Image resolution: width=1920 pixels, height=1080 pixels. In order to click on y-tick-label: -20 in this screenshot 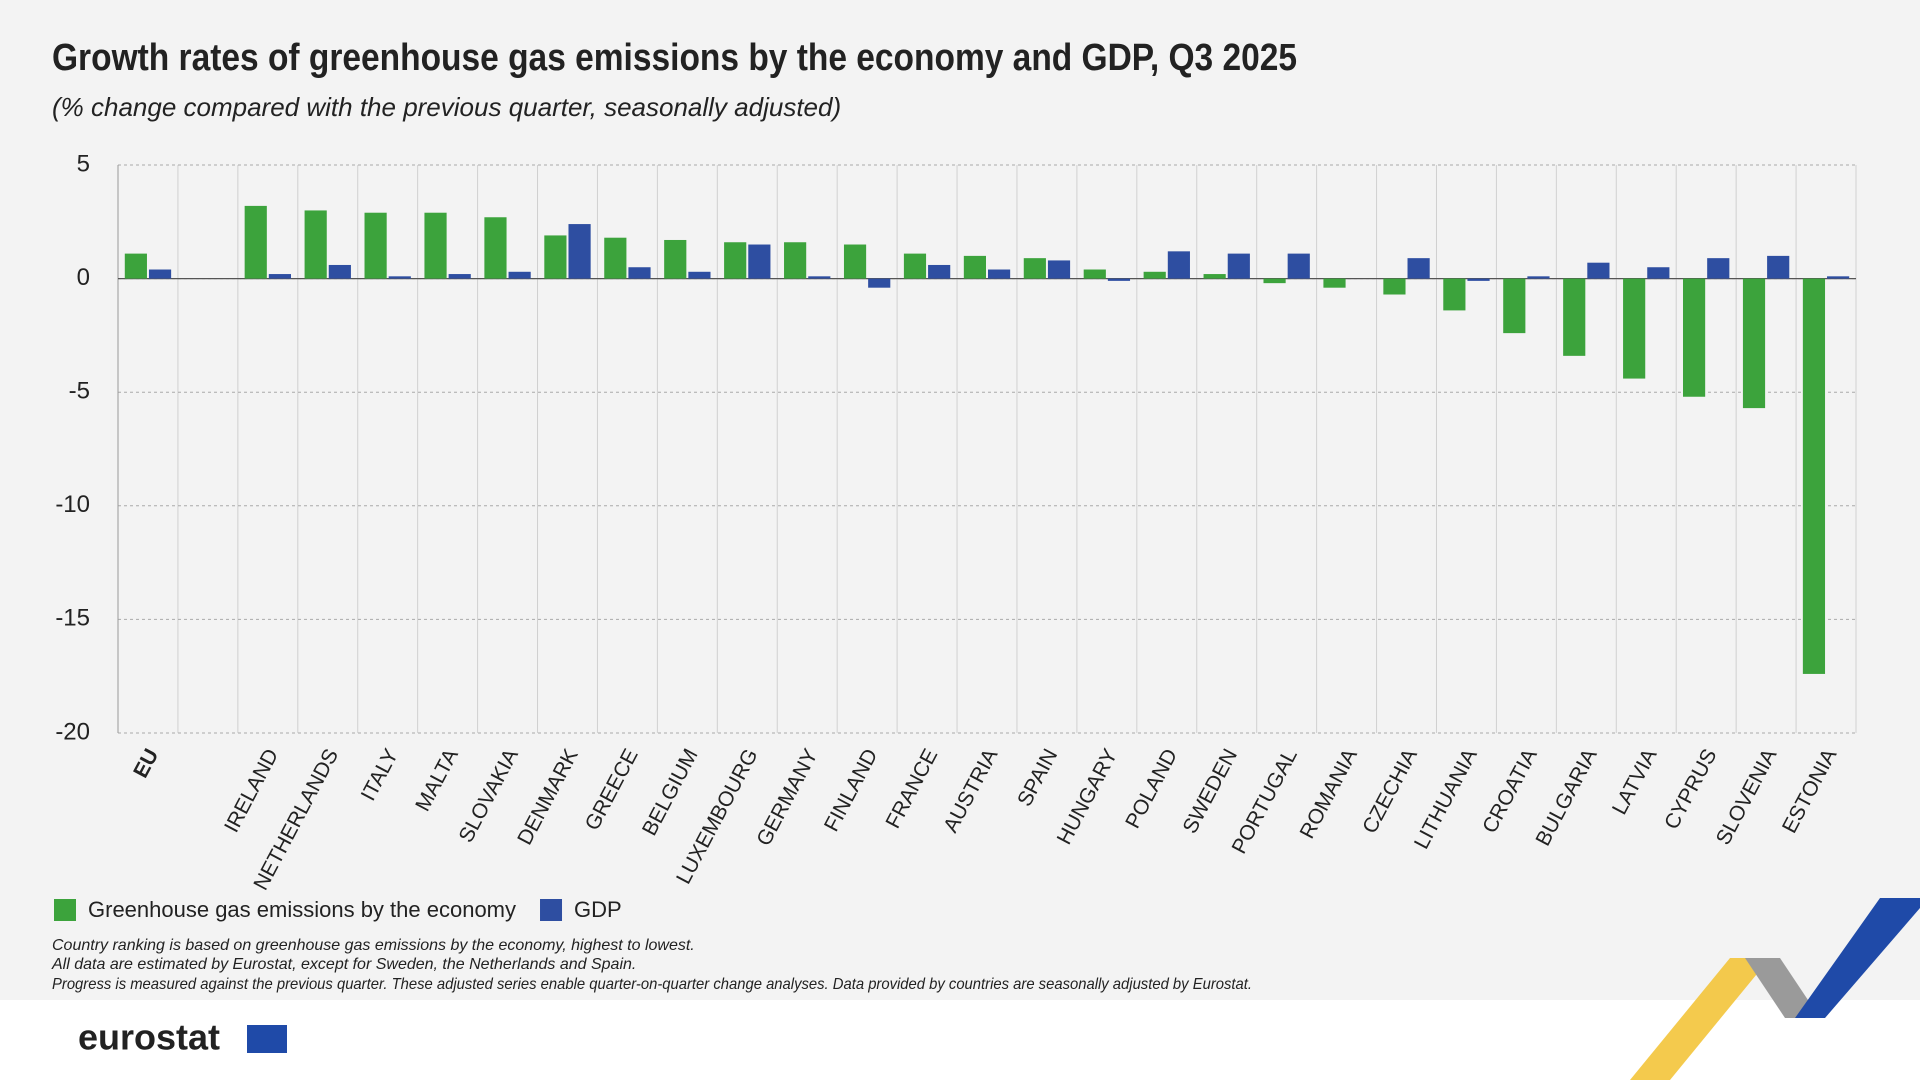, I will do `click(72, 731)`.